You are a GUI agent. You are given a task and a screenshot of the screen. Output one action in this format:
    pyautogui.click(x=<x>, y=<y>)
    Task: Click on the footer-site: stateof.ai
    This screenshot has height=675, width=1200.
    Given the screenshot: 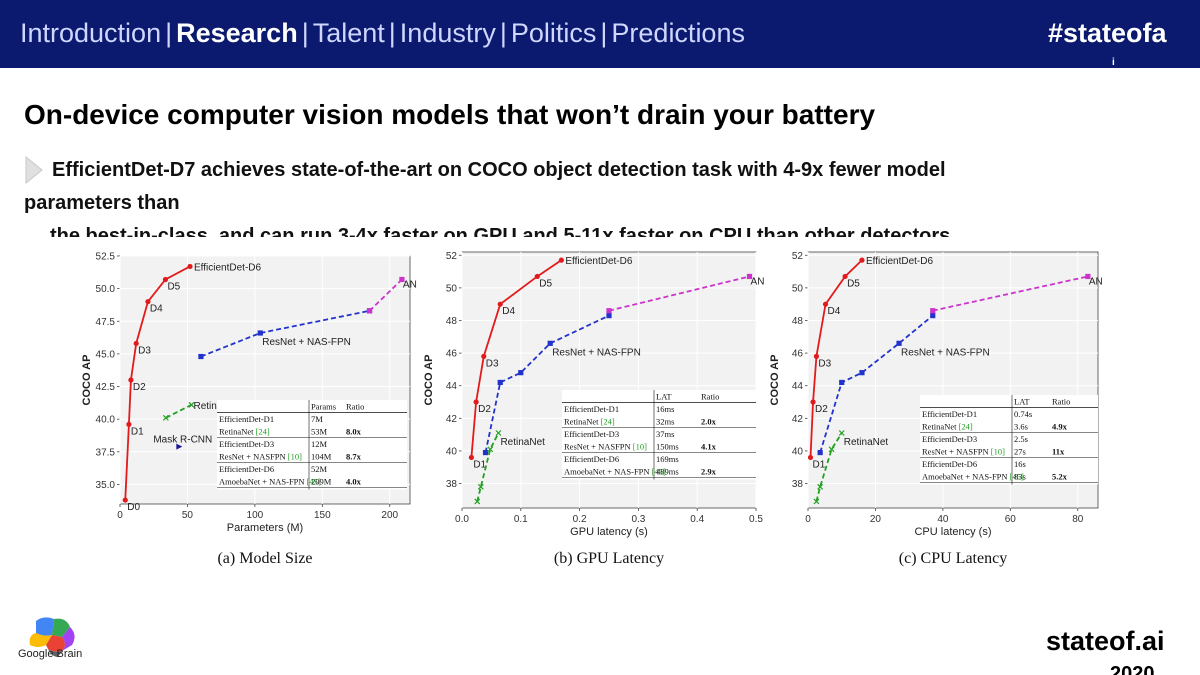 What is the action you would take?
    pyautogui.click(x=1105, y=641)
    